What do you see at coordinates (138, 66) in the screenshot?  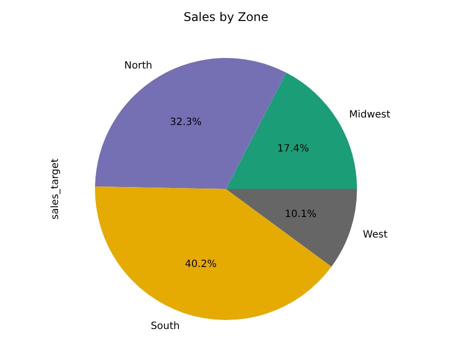 I see `slice-label: North` at bounding box center [138, 66].